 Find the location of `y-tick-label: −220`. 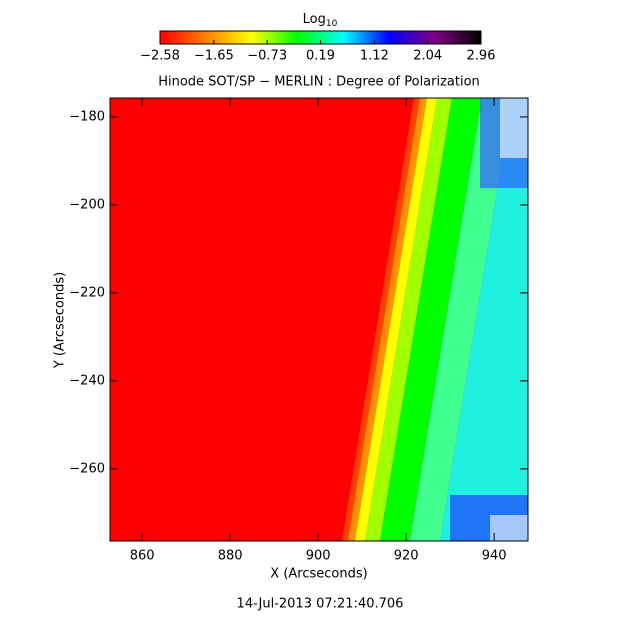

y-tick-label: −220 is located at coordinates (87, 292).